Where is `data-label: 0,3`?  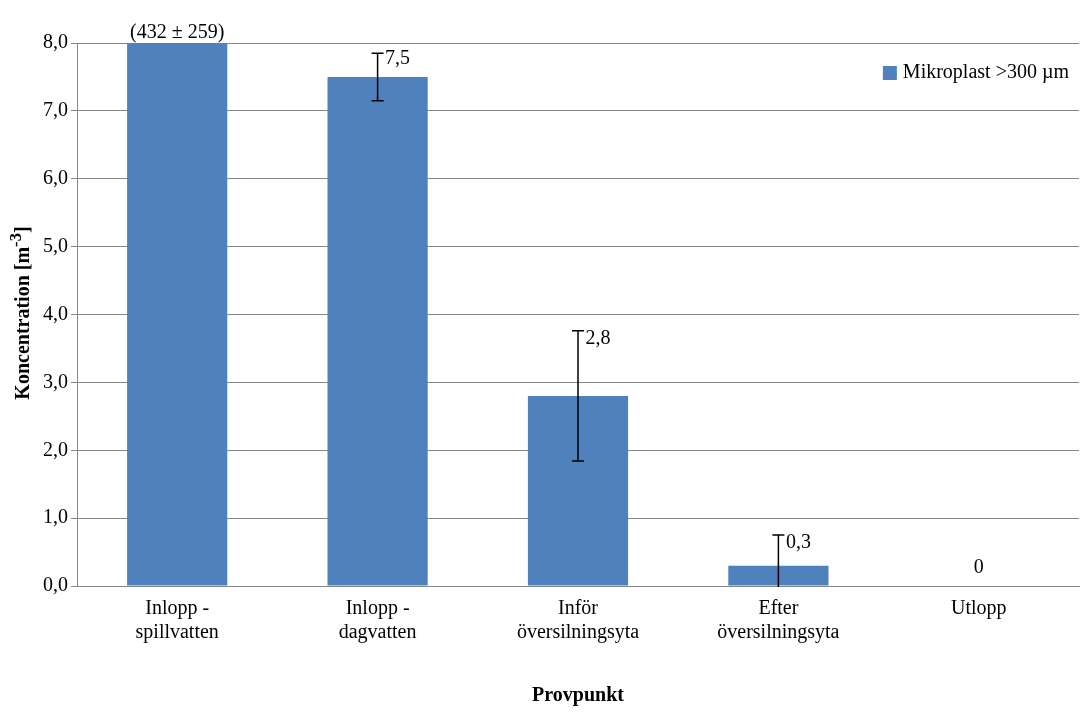
data-label: 0,3 is located at coordinates (798, 541).